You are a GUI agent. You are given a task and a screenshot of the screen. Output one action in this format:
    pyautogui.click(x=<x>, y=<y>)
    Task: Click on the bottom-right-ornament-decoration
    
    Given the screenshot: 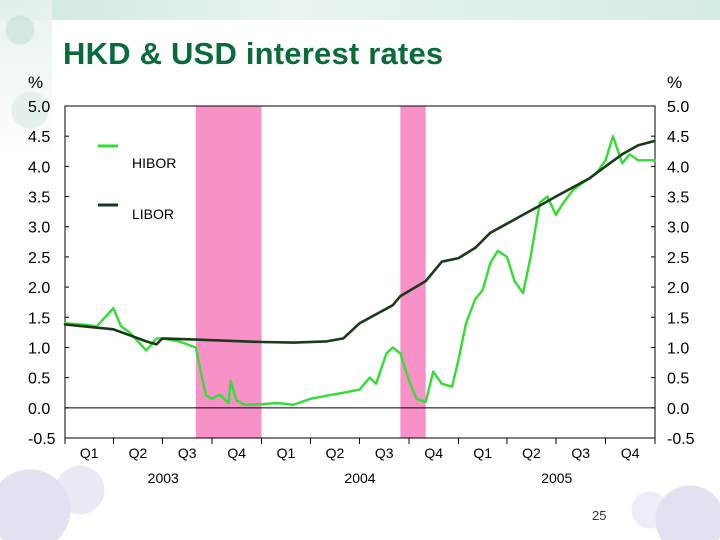 What is the action you would take?
    pyautogui.click(x=665, y=500)
    